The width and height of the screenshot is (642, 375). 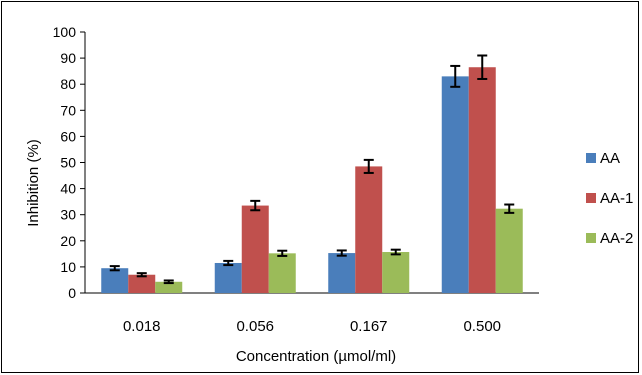 What do you see at coordinates (312, 313) in the screenshot?
I see `x-axis: 0.018 0.056 0.167 0.500` at bounding box center [312, 313].